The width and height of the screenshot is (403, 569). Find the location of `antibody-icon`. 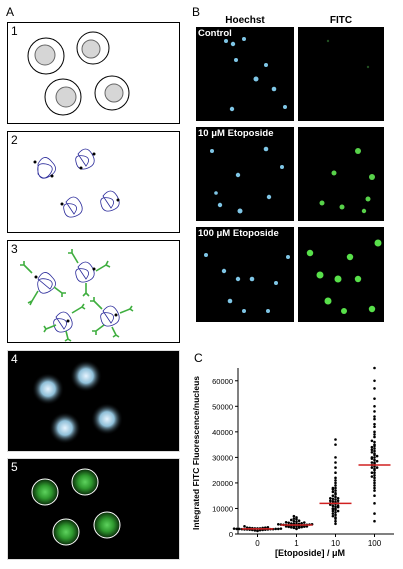

antibody-icon is located at coordinates (77, 295).